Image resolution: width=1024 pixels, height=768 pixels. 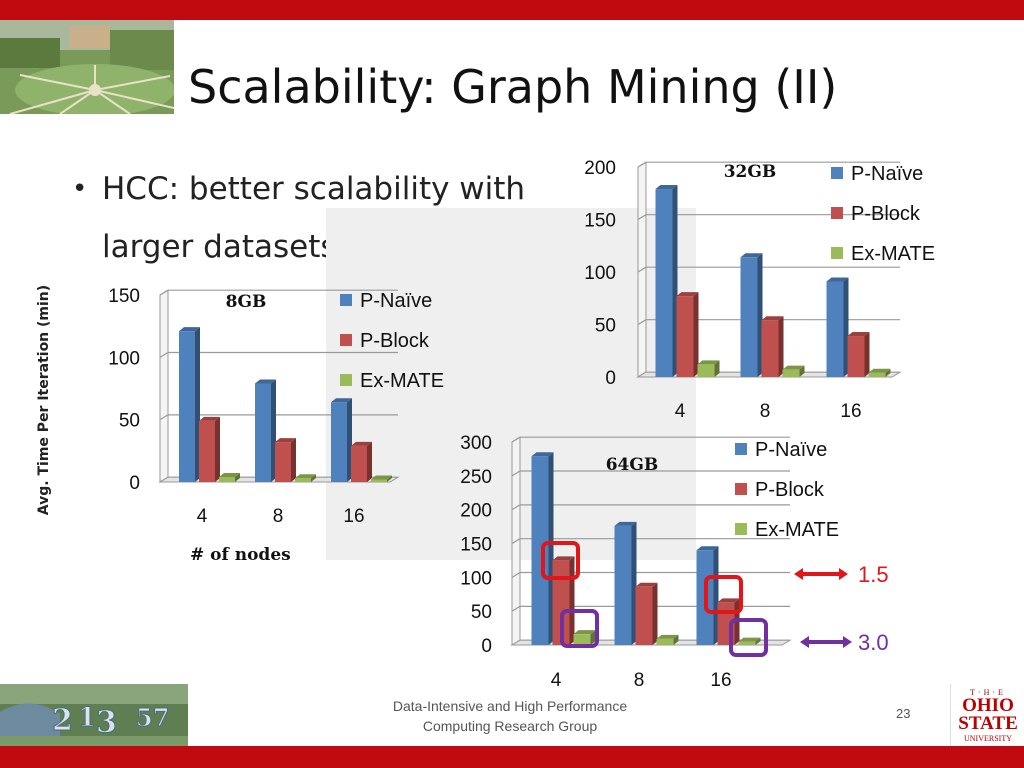 What do you see at coordinates (750, 172) in the screenshot?
I see `chart-title-32gb: 32GB` at bounding box center [750, 172].